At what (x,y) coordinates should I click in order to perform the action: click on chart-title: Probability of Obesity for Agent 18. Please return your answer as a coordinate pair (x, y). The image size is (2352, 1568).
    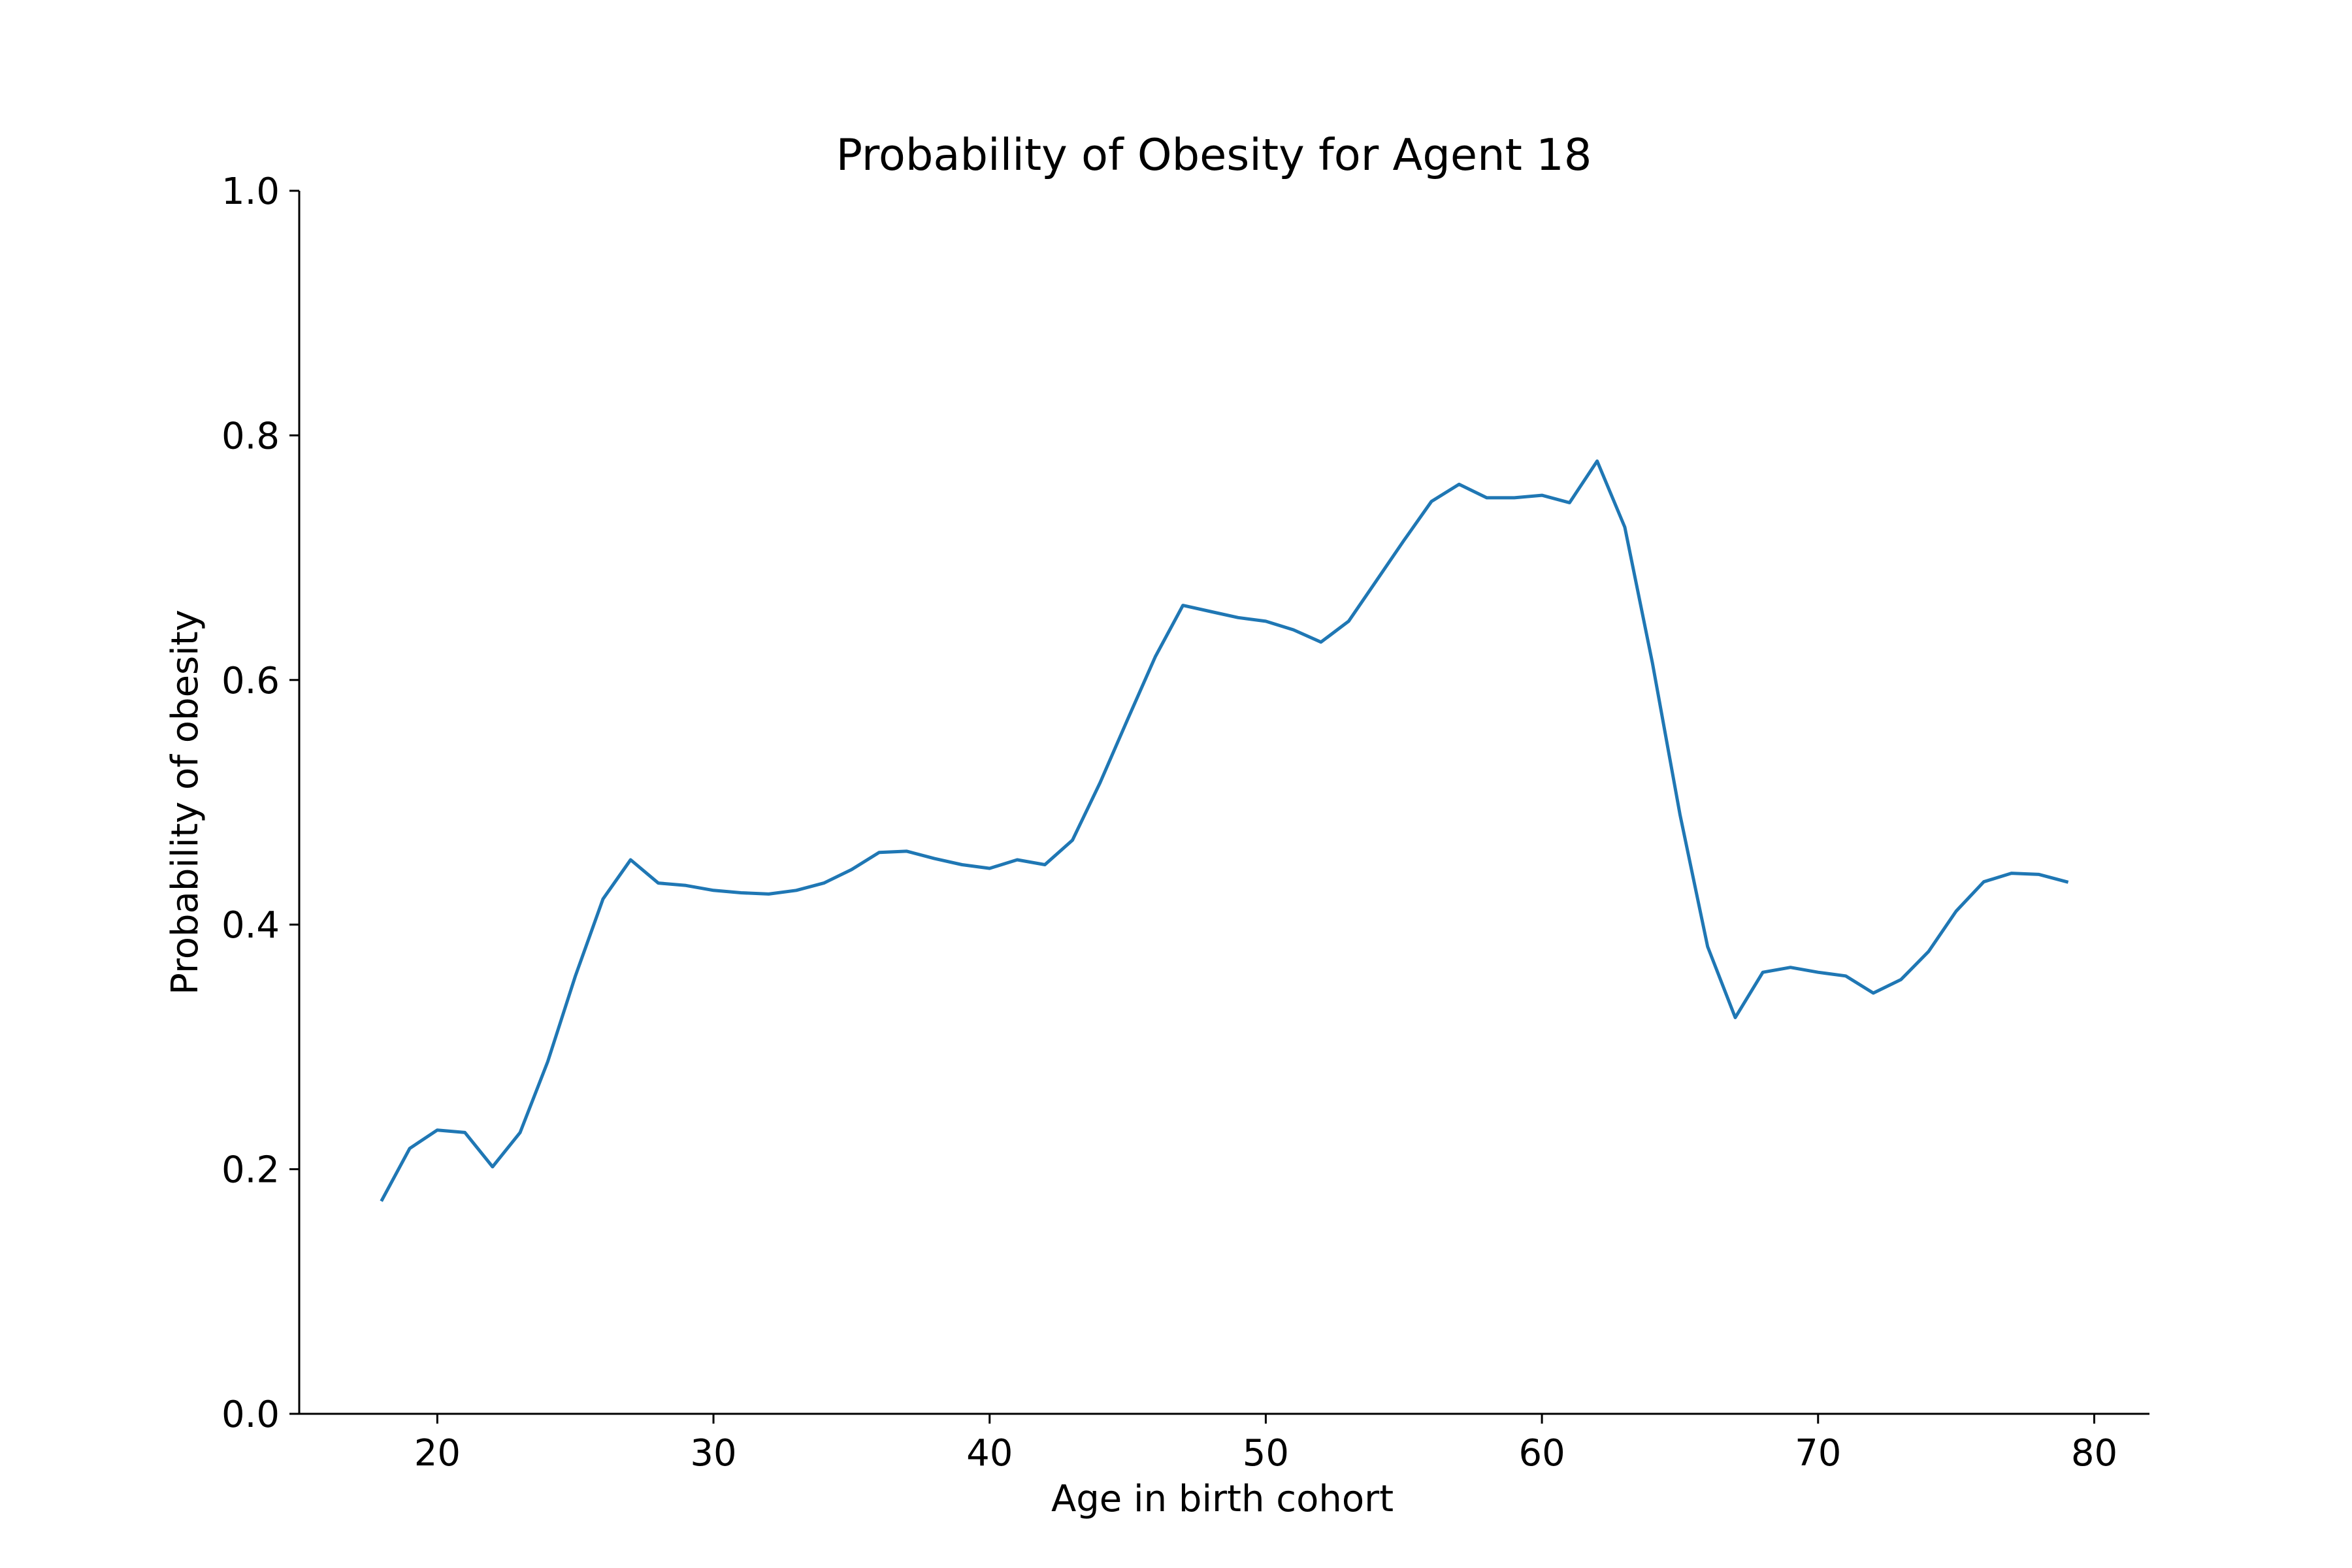
    Looking at the image, I should click on (1214, 154).